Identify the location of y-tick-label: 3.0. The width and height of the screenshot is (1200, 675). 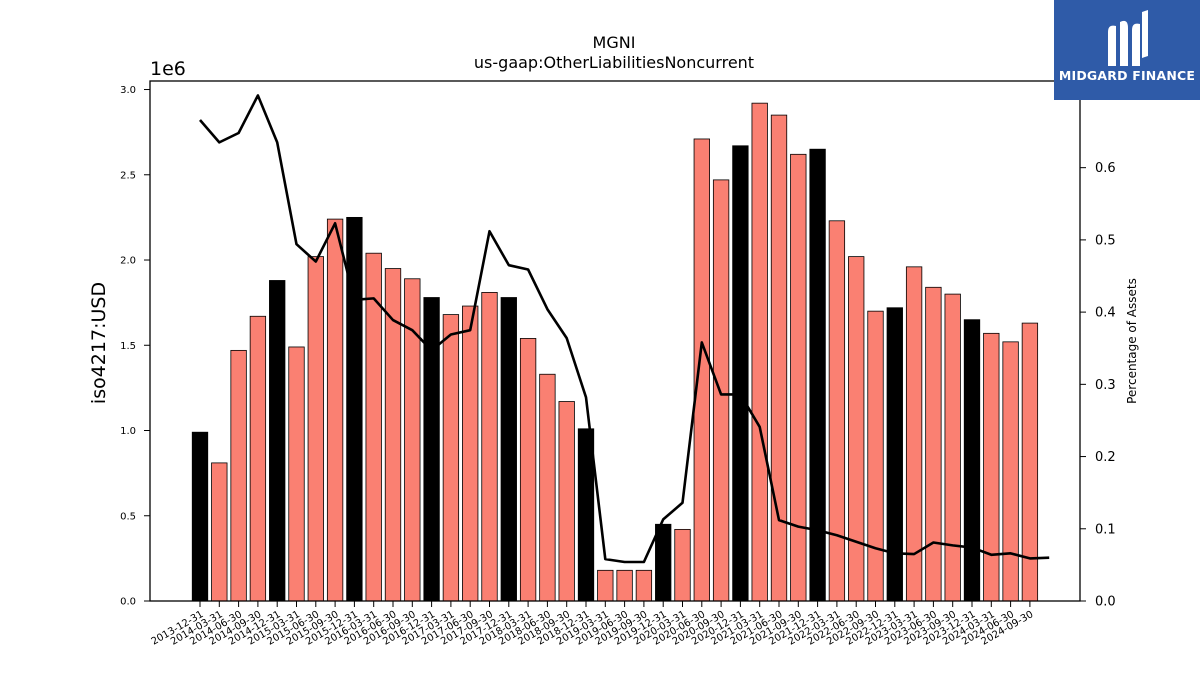
(128, 90).